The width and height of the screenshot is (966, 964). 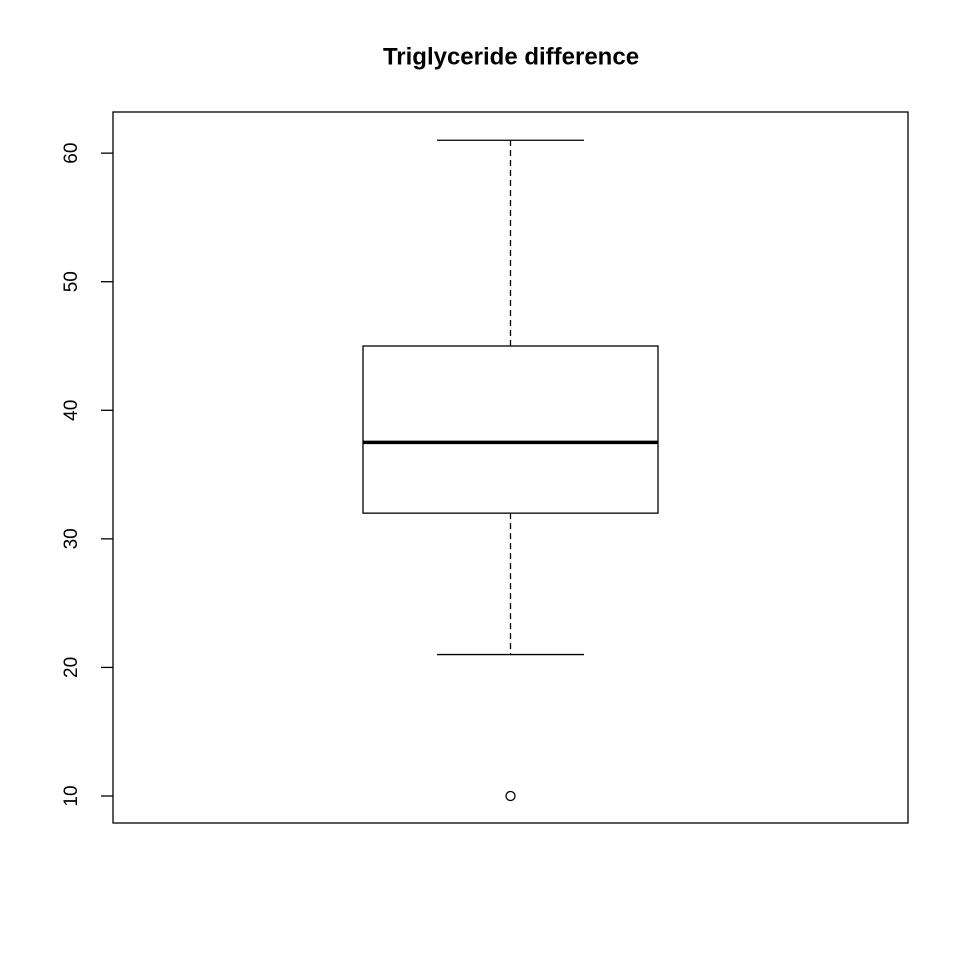 I want to click on box, so click(x=510, y=429).